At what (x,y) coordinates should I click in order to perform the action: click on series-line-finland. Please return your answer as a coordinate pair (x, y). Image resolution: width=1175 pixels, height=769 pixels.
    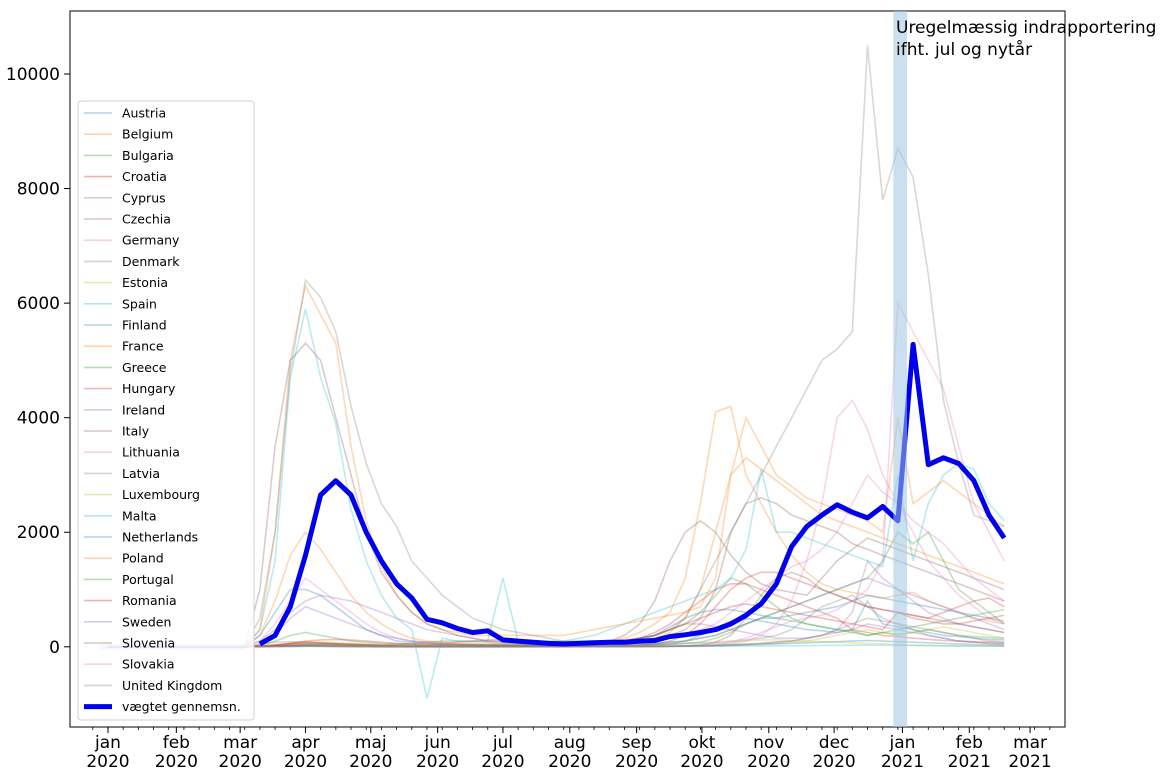
    Looking at the image, I should click on (556, 643).